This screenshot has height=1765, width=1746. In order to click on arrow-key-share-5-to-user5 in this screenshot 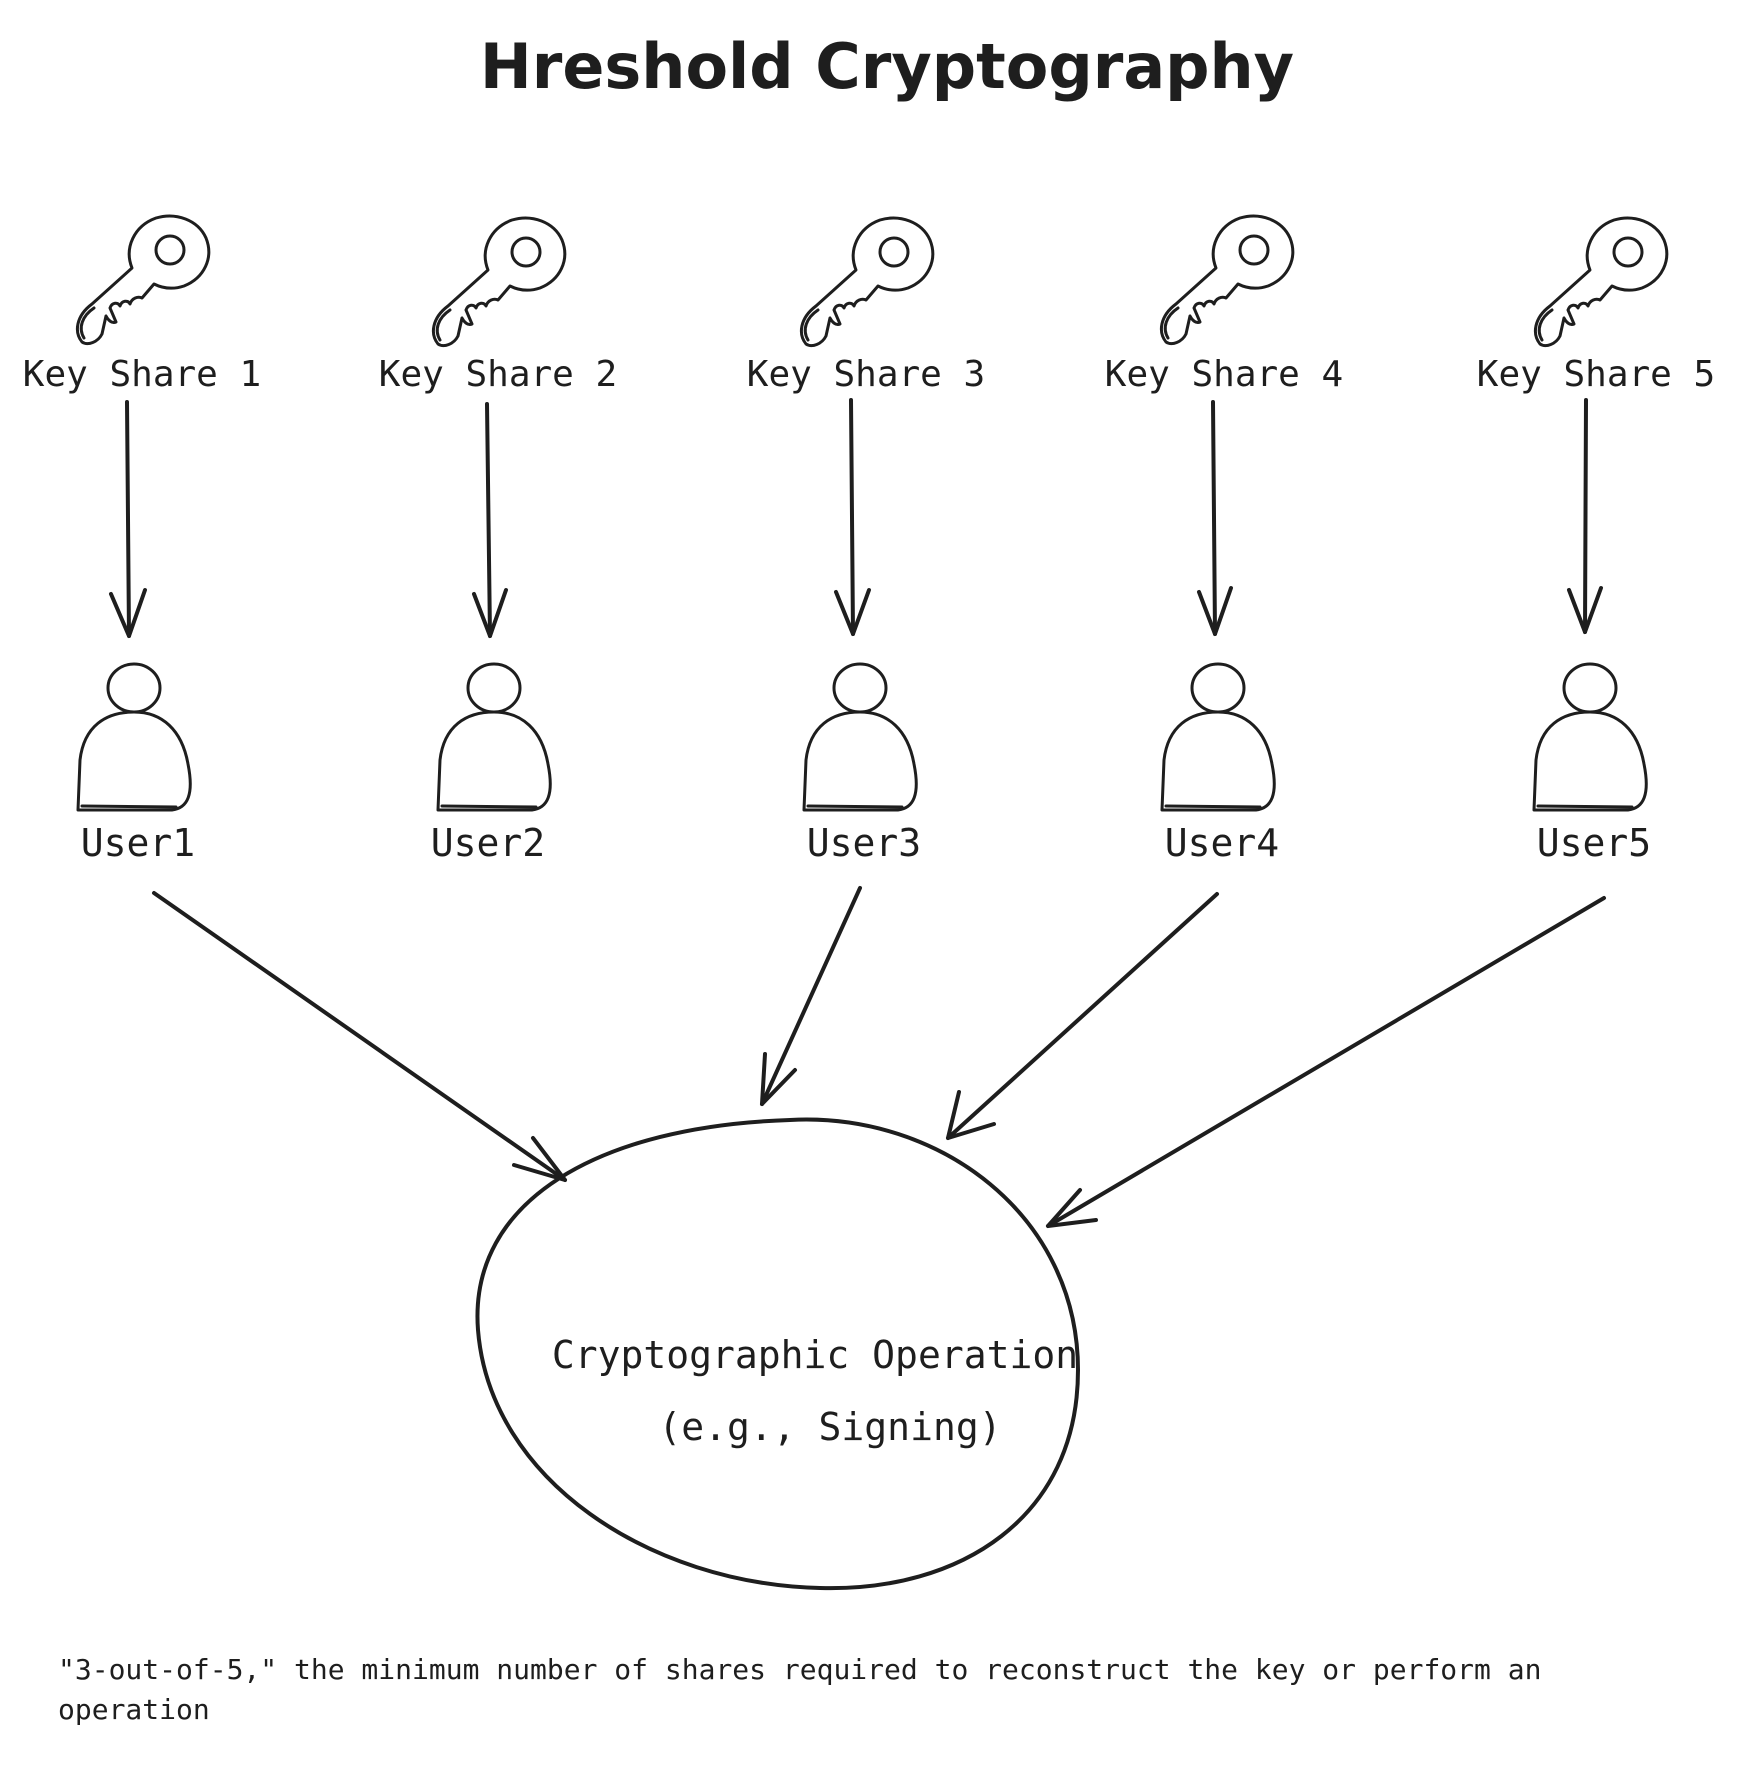, I will do `click(1585, 516)`.